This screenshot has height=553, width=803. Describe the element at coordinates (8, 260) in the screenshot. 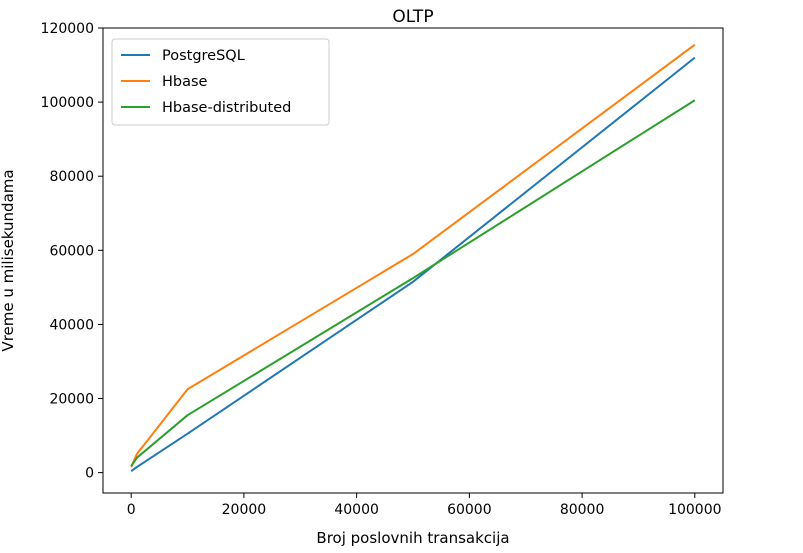

I see `y-axis-label: Vreme u milisekundama` at that location.